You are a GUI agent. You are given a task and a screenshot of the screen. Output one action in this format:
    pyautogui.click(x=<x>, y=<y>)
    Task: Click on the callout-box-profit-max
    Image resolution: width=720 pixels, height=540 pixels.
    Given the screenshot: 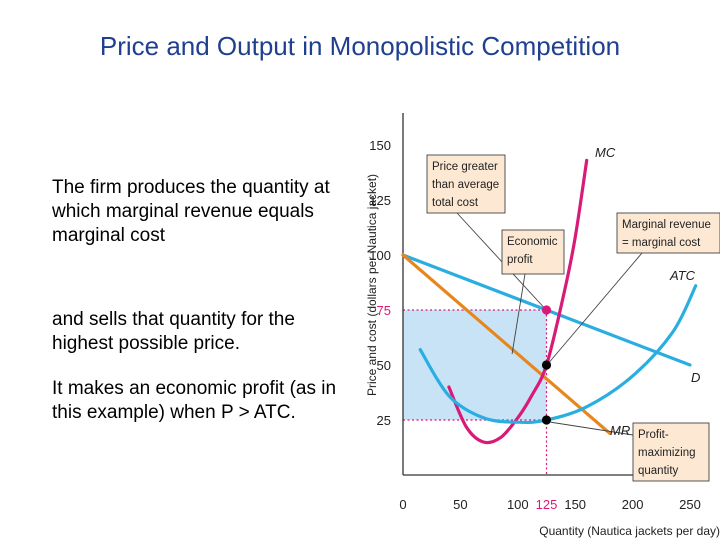 What is the action you would take?
    pyautogui.click(x=671, y=452)
    